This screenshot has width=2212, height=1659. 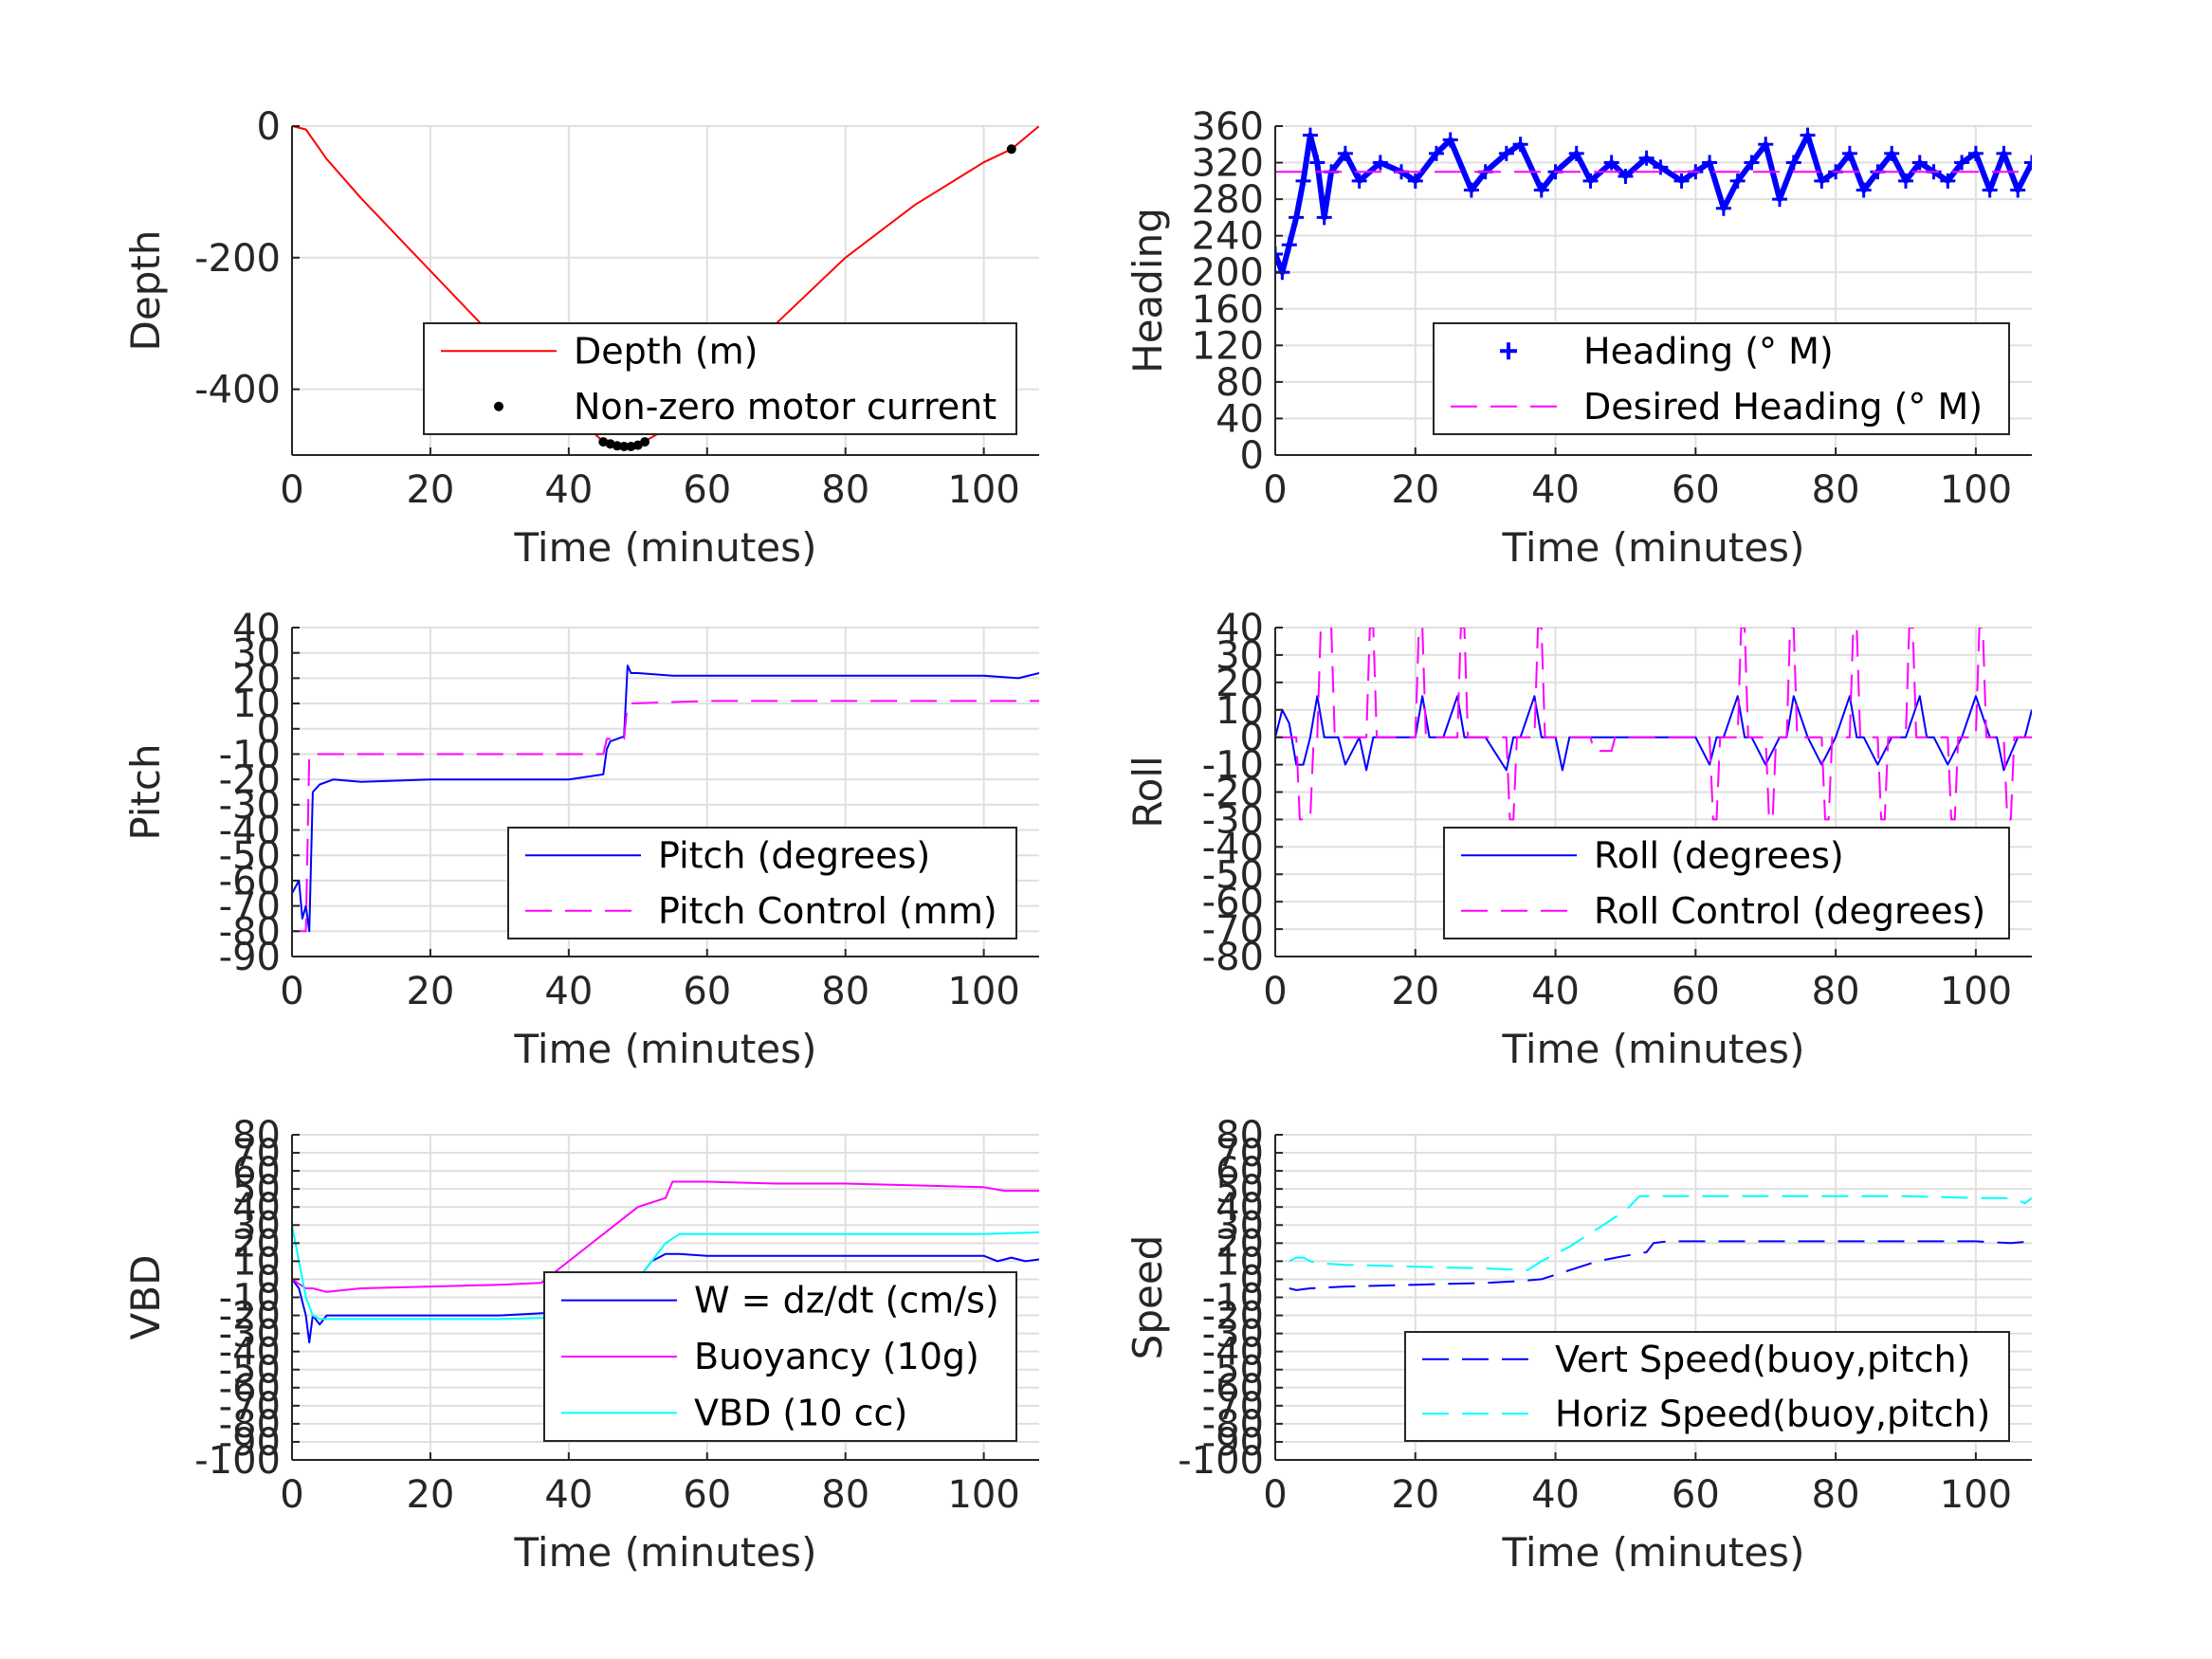 What do you see at coordinates (1719, 855) in the screenshot?
I see `legend-label: Roll (degrees)` at bounding box center [1719, 855].